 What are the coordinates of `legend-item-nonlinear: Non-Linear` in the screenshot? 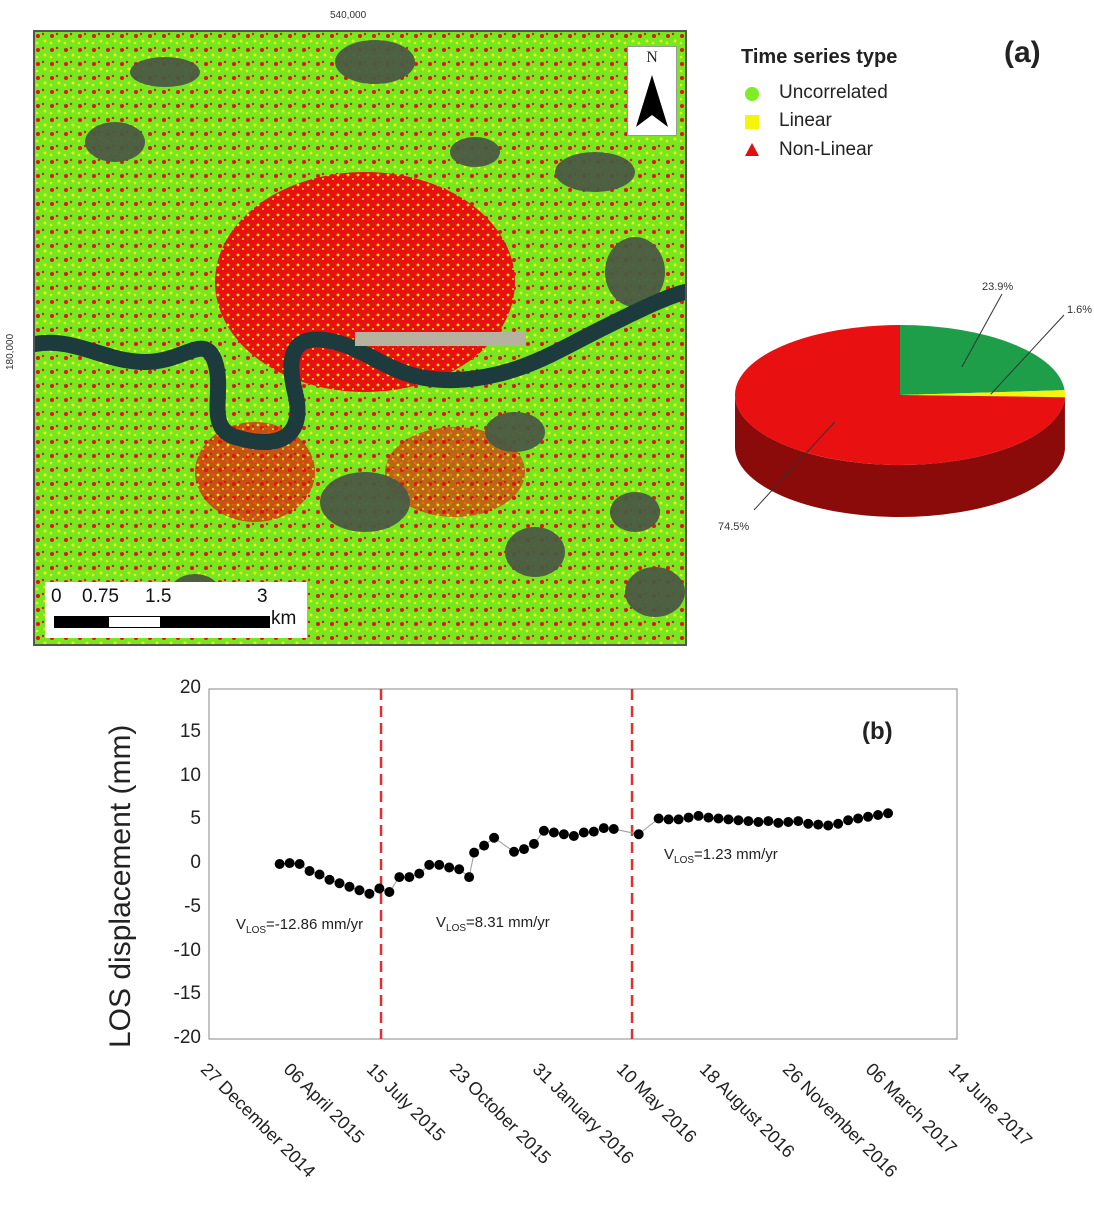 It's located at (826, 149).